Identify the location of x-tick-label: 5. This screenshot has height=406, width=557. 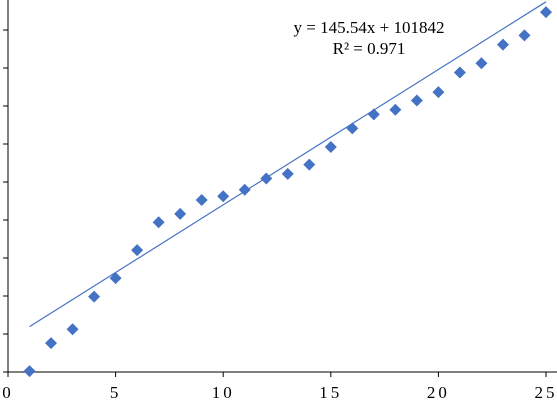
(116, 392).